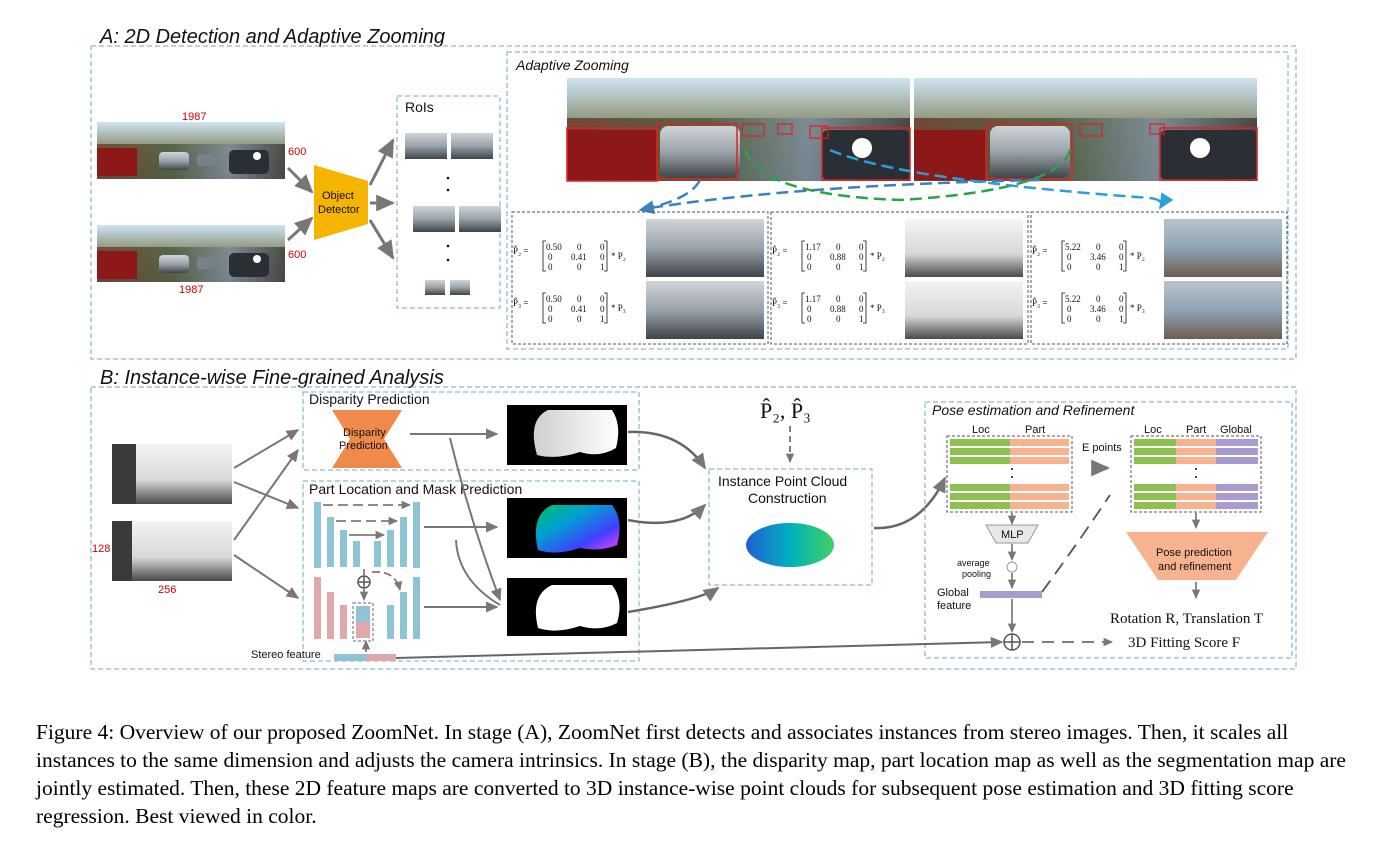 The width and height of the screenshot is (1391, 849). Describe the element at coordinates (191, 253) in the screenshot. I see `stereo-right-image` at that location.